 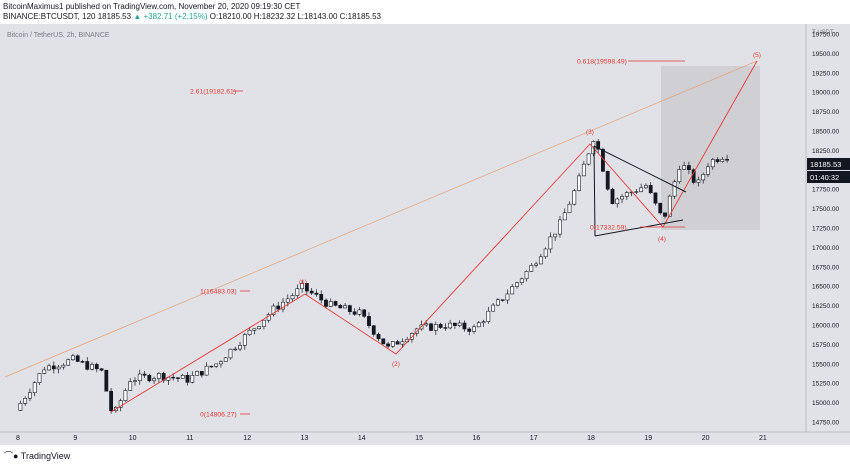 I want to click on price-change: ▲ +382.71 (+2.15%), so click(x=170, y=16).